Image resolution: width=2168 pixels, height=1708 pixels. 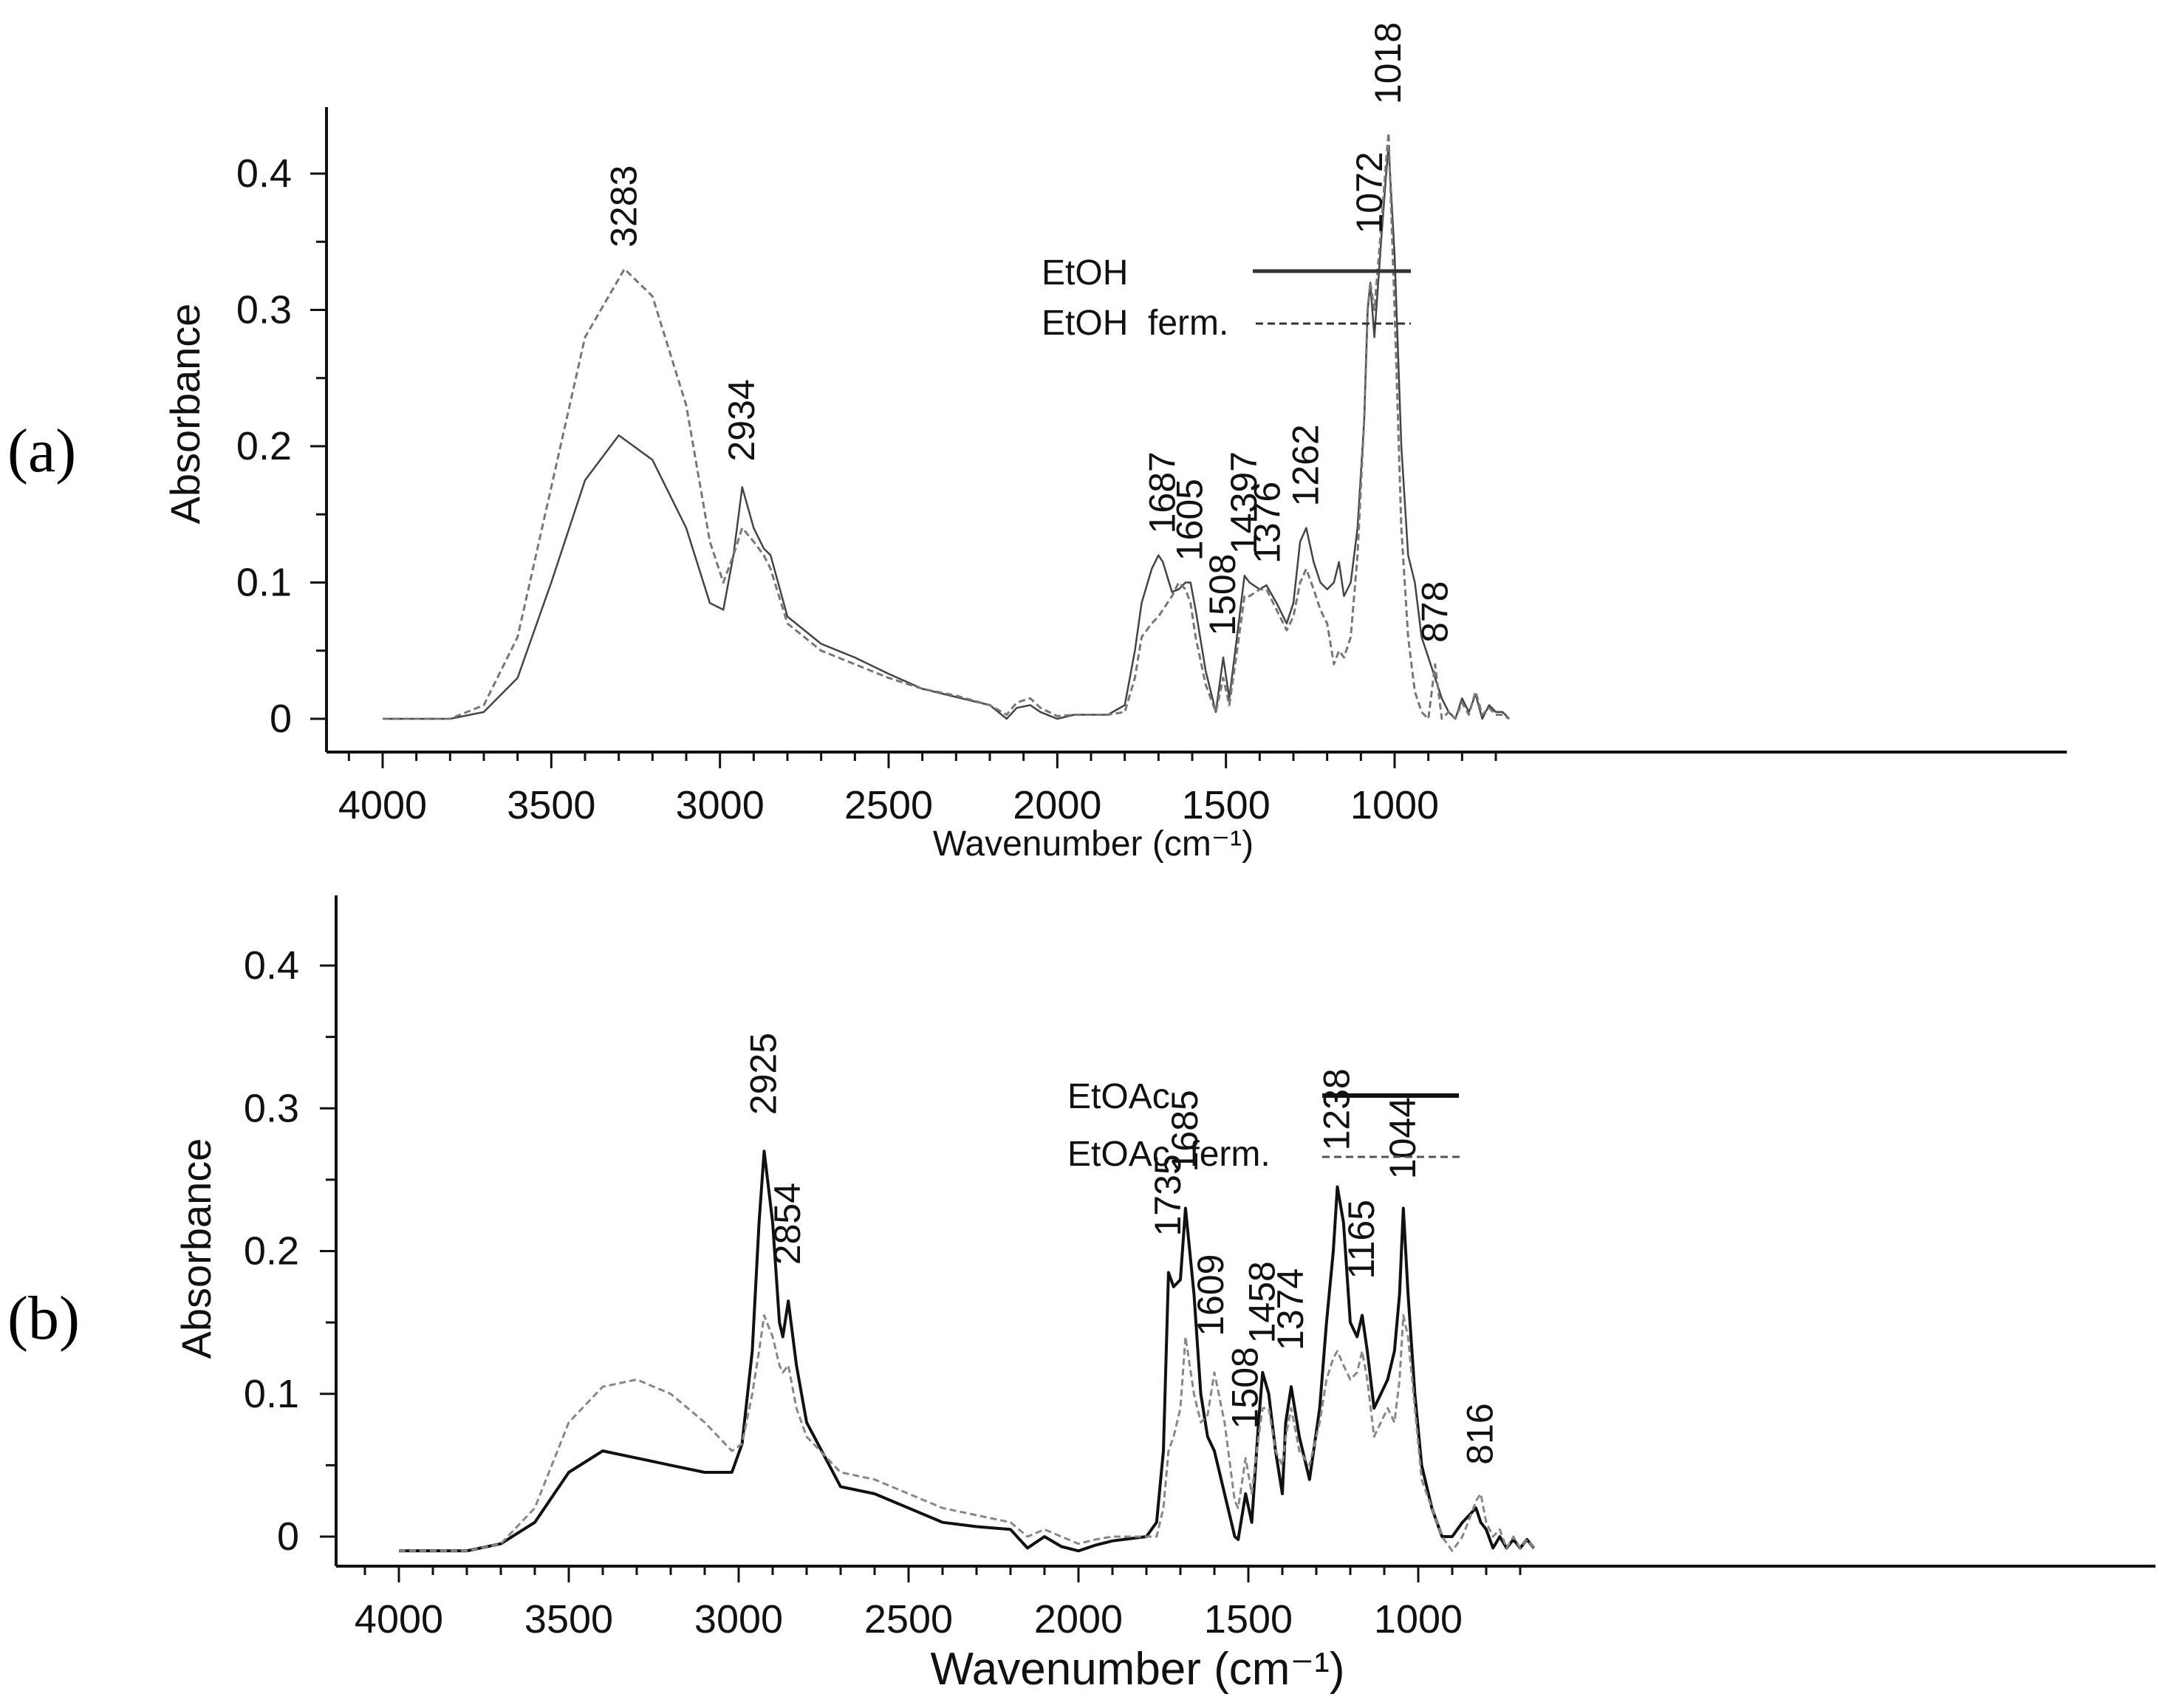 I want to click on peak-label: 1735, so click(x=1168, y=1195).